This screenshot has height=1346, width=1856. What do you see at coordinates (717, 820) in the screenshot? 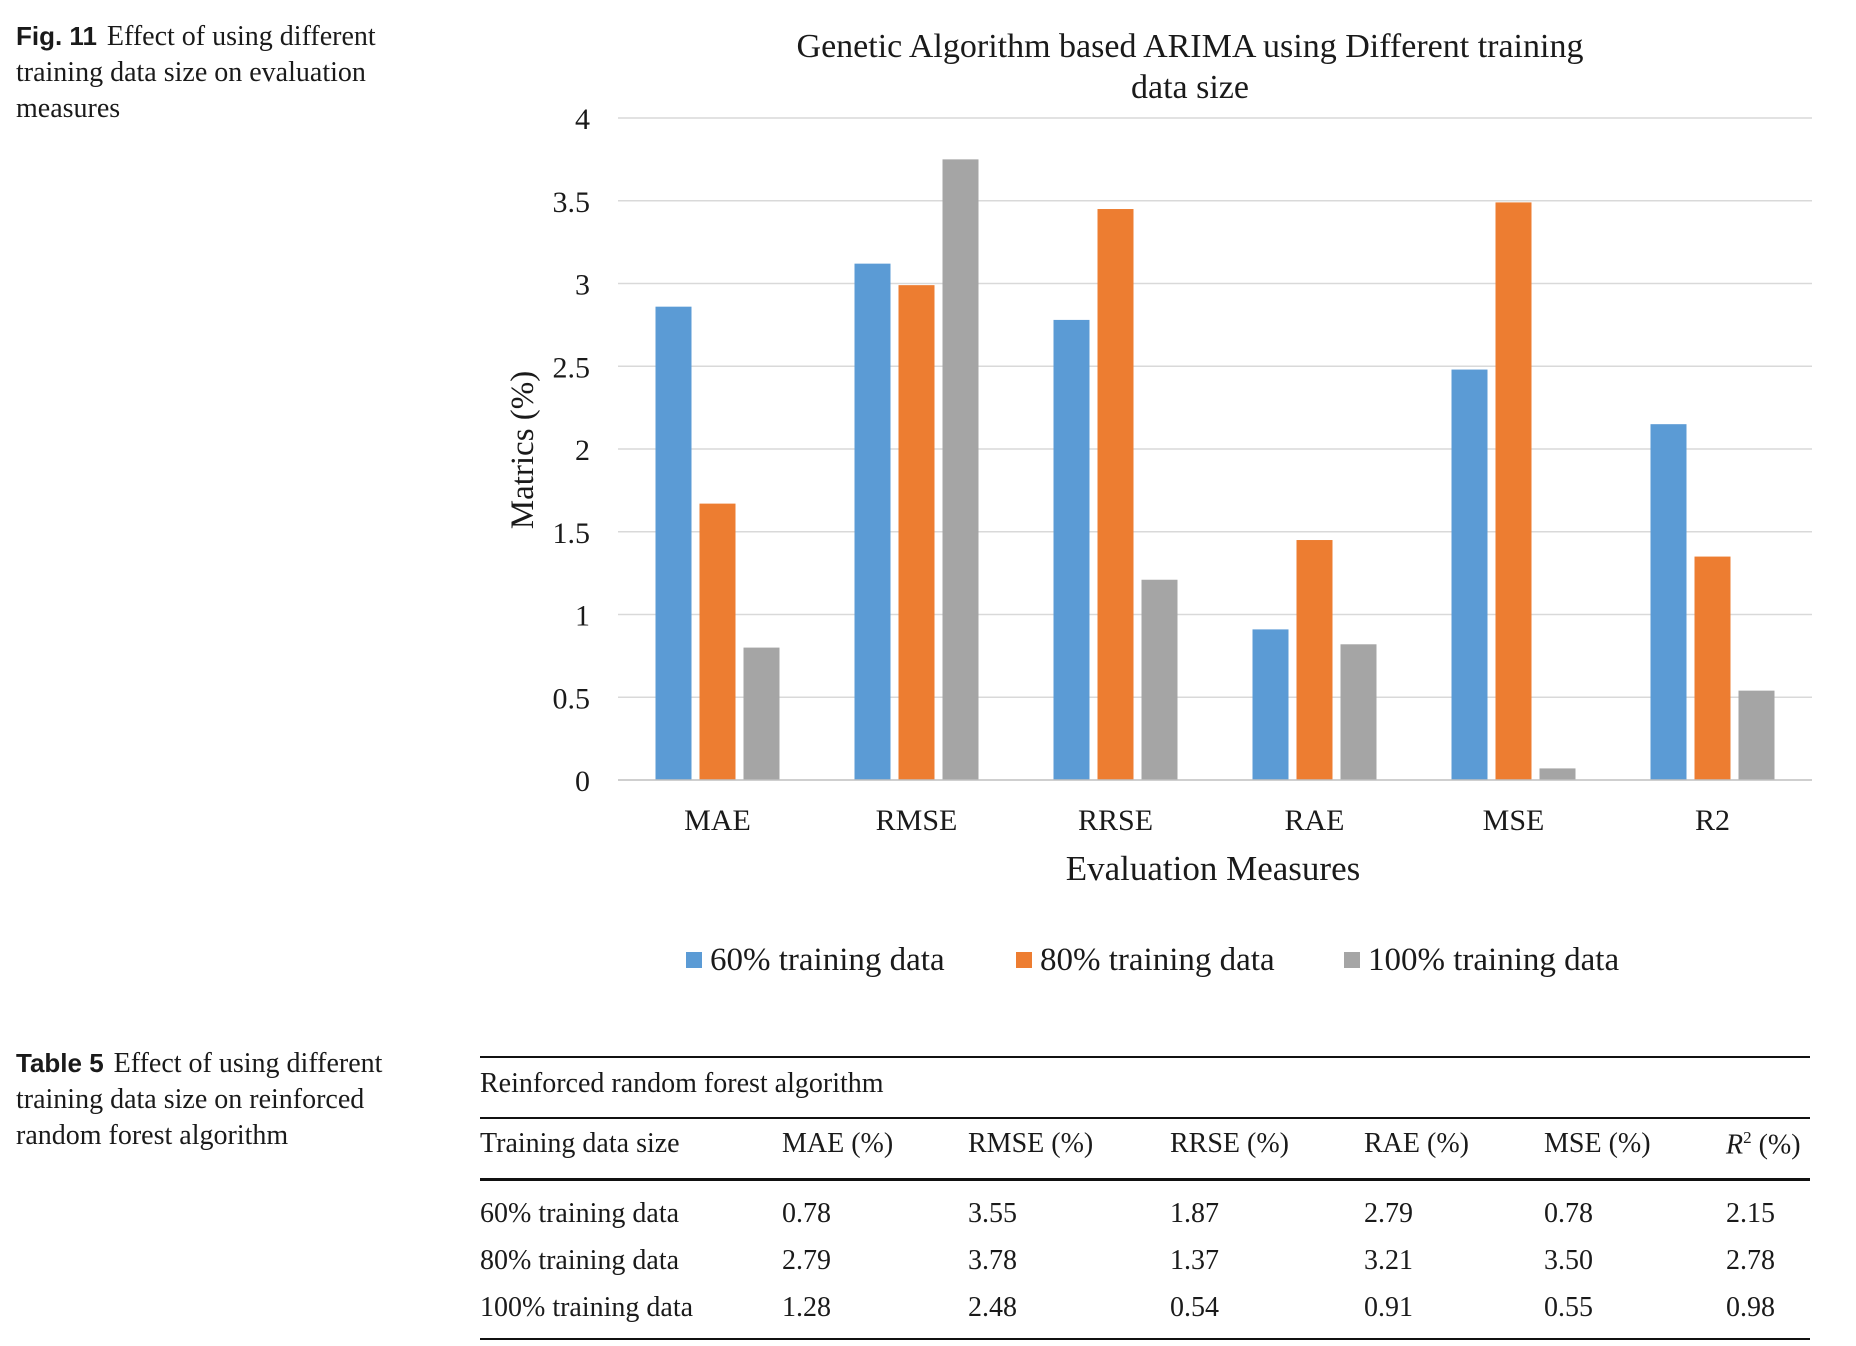
I see `x-tick-label: MAE` at bounding box center [717, 820].